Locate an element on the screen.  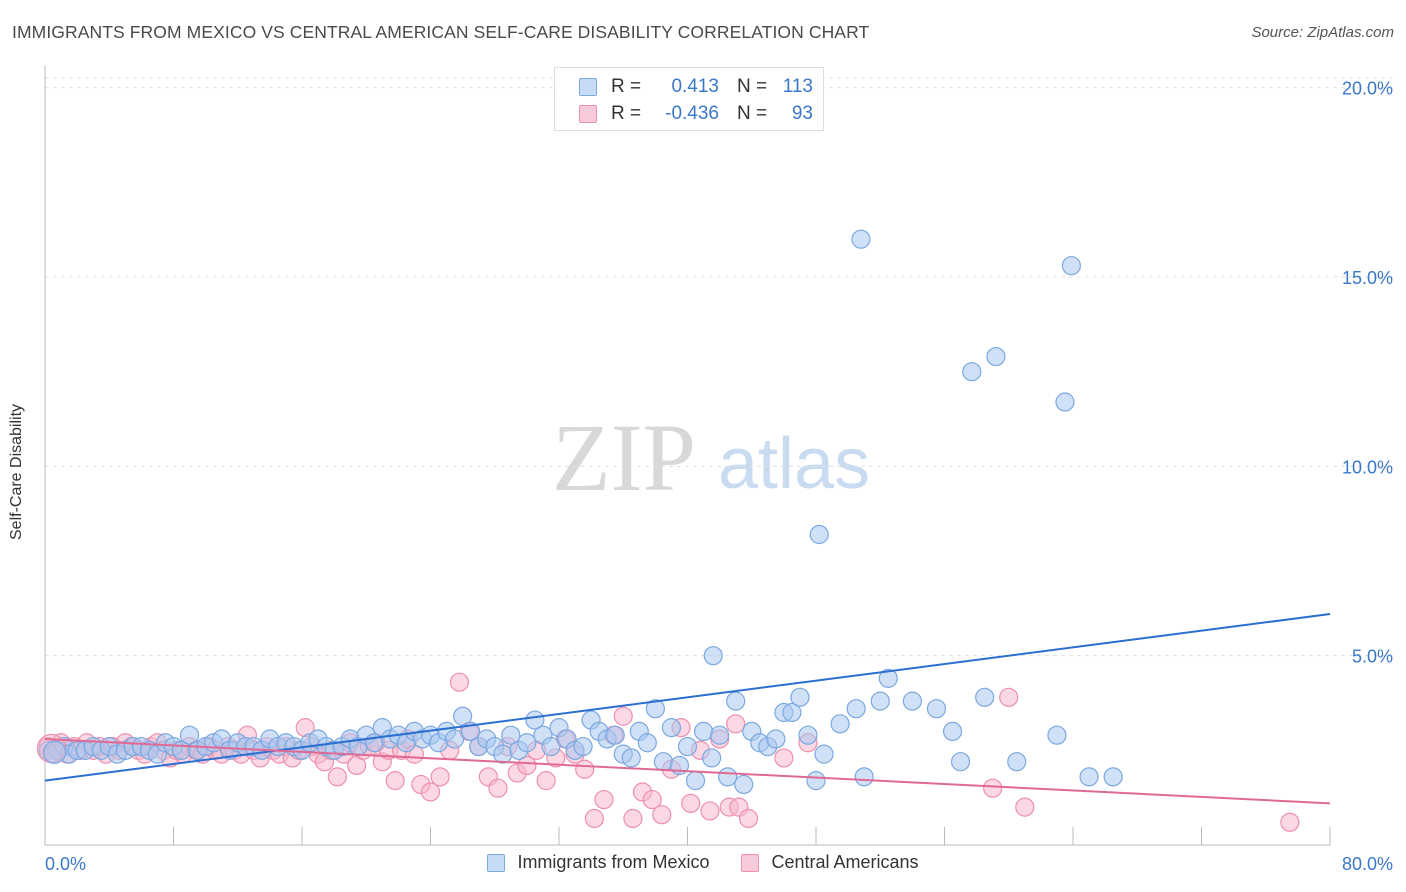
r-value: -0.436 is located at coordinates (692, 113).